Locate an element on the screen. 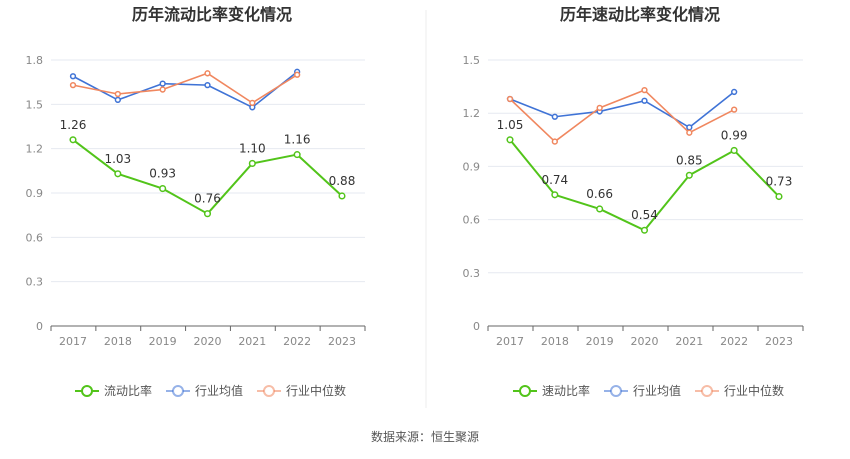  data-label: 1.03 is located at coordinates (117, 159).